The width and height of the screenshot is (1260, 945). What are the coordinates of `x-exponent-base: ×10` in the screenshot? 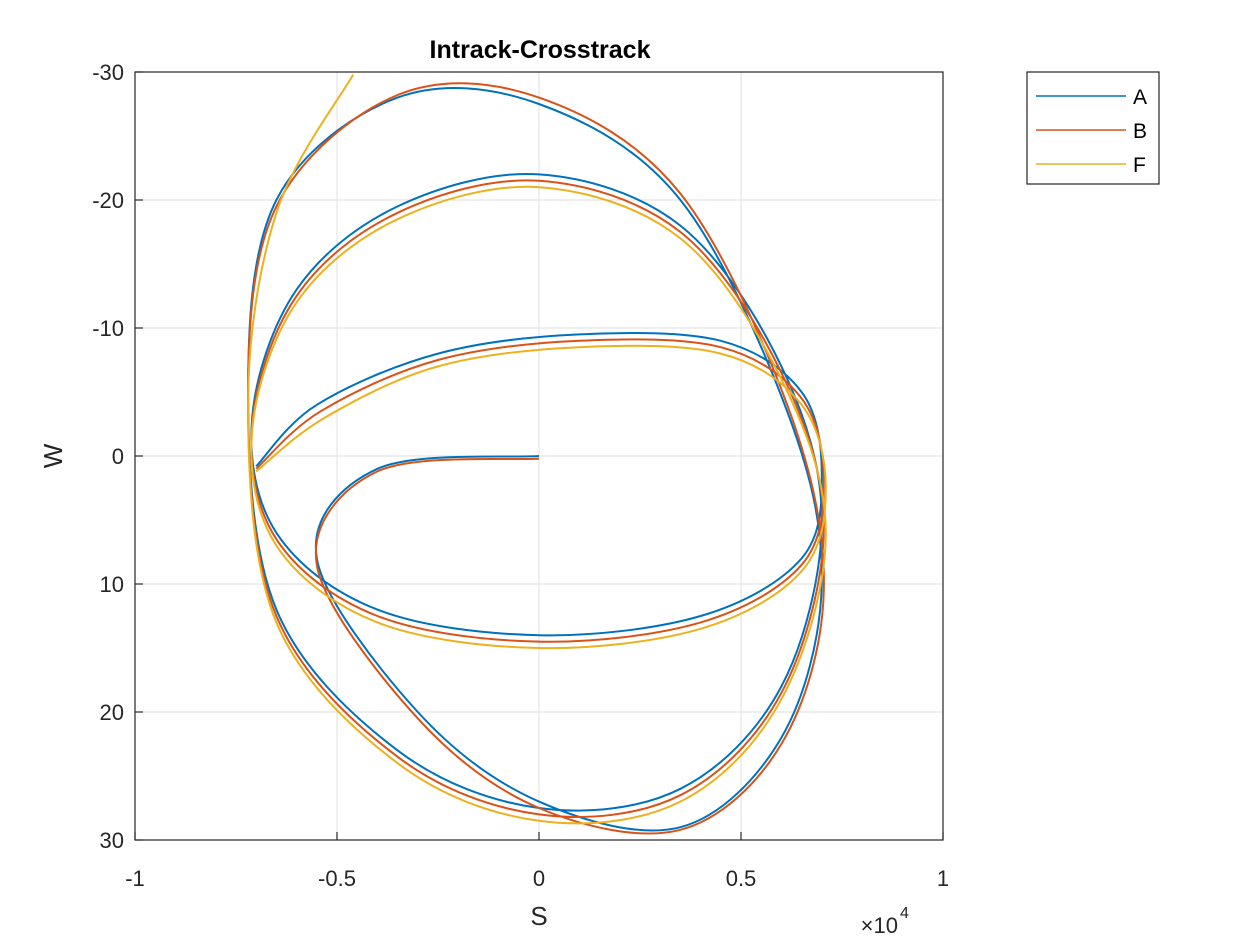 It's located at (879, 925).